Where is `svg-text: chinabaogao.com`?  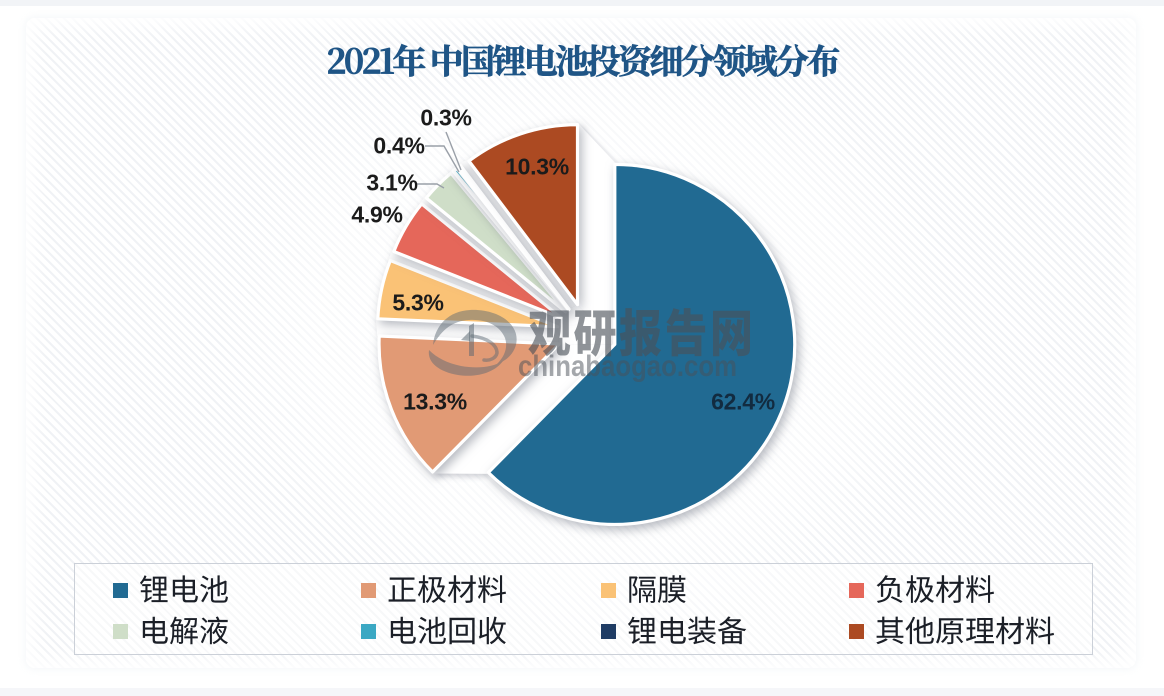
svg-text: chinabaogao.com is located at coordinates (627, 366).